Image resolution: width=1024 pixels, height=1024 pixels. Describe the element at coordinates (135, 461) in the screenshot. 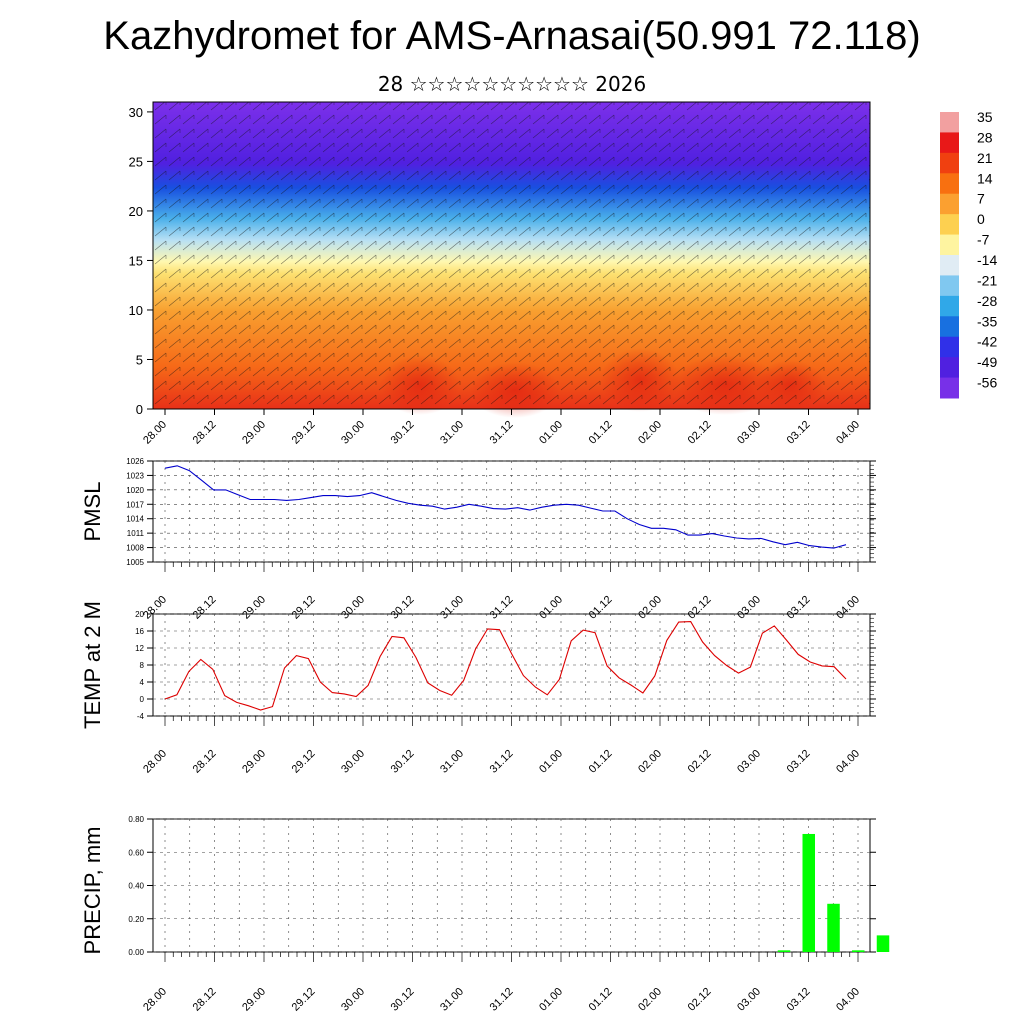

I see `y-tick-label: 1026` at that location.